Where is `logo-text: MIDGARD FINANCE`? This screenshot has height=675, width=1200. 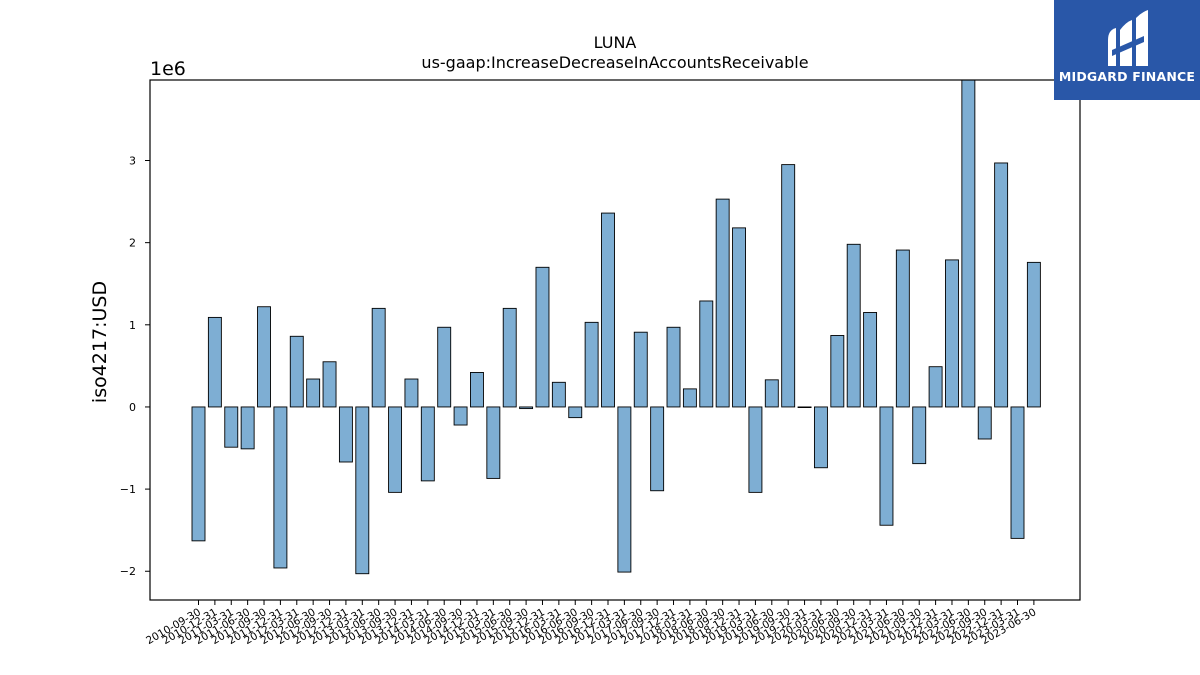 logo-text: MIDGARD FINANCE is located at coordinates (1127, 76).